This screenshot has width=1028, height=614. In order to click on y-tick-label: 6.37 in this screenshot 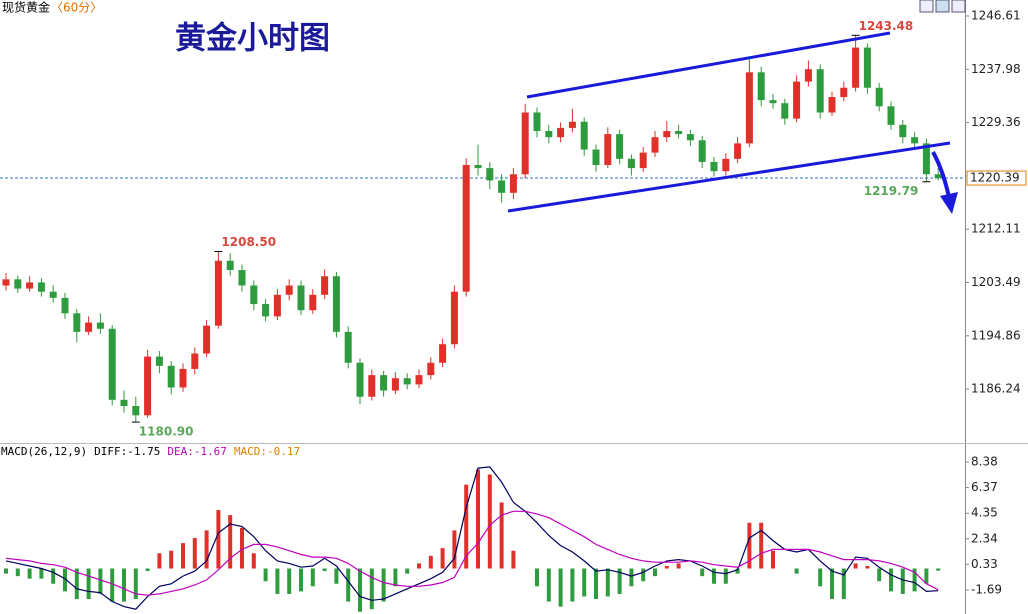, I will do `click(984, 487)`.